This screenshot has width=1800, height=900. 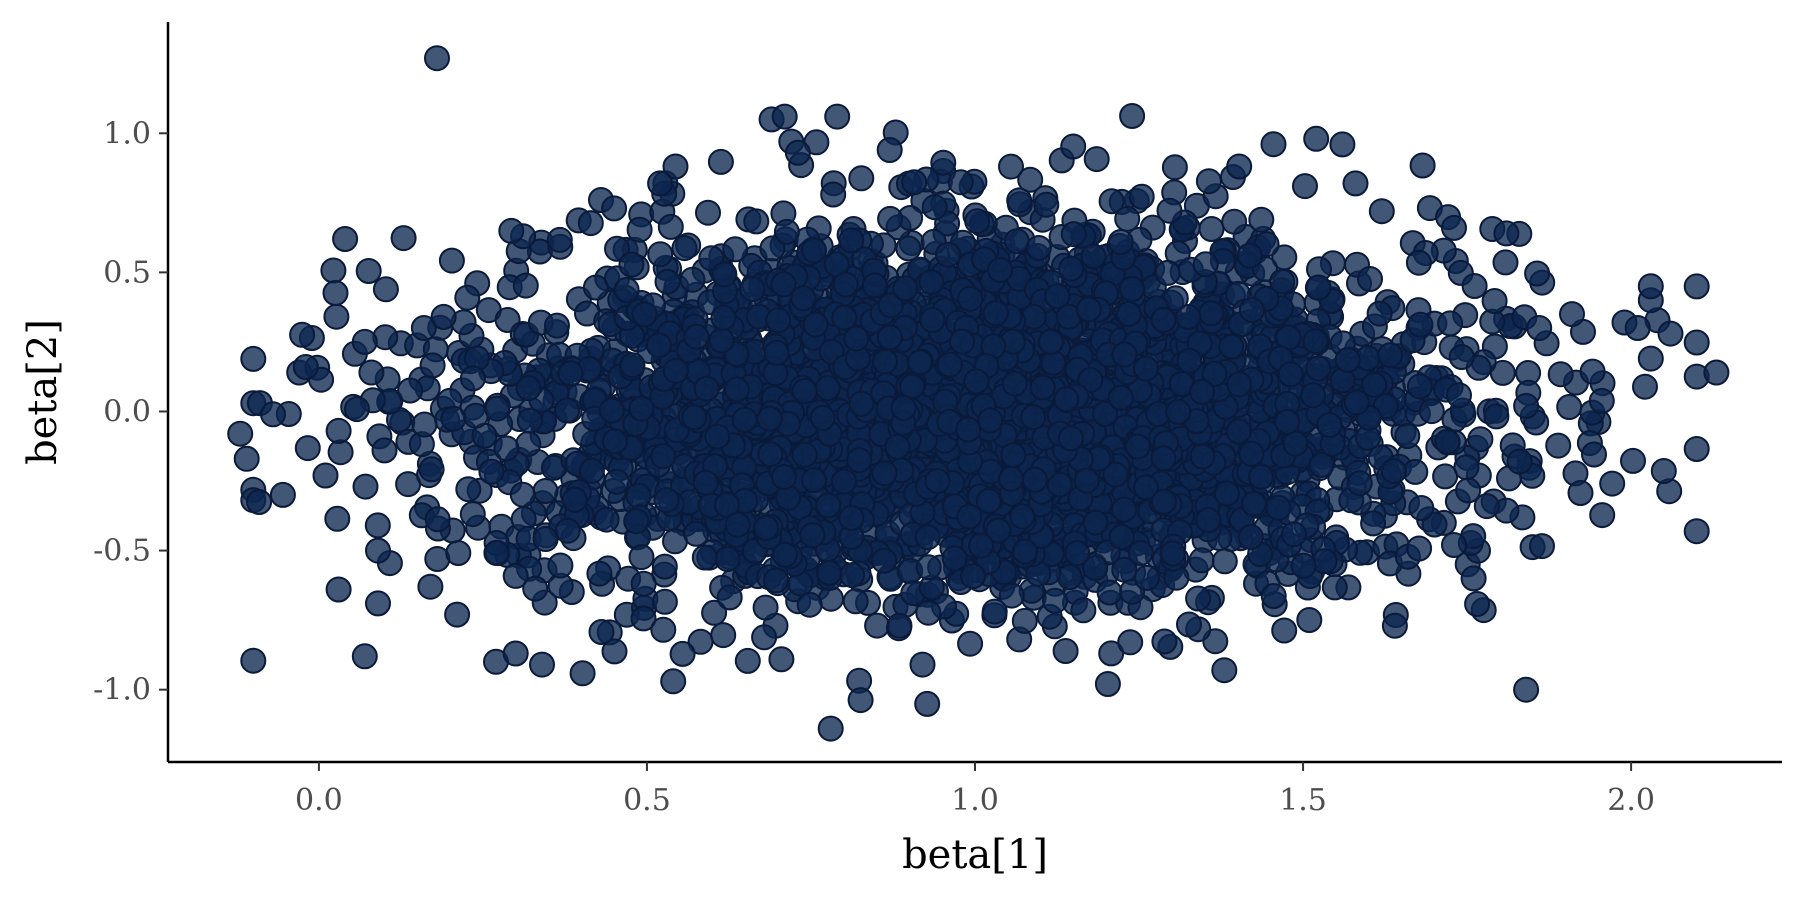 I want to click on x-tick-label: 1.0, so click(x=975, y=800).